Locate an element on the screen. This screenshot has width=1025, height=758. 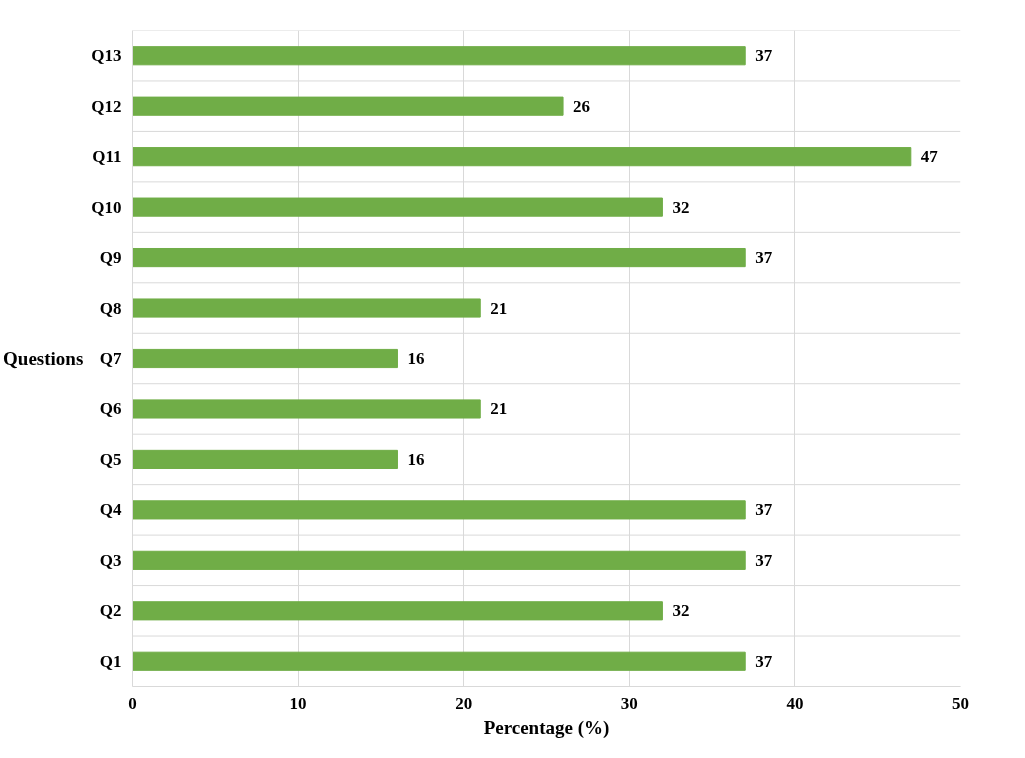
data-label: 26 is located at coordinates (582, 106).